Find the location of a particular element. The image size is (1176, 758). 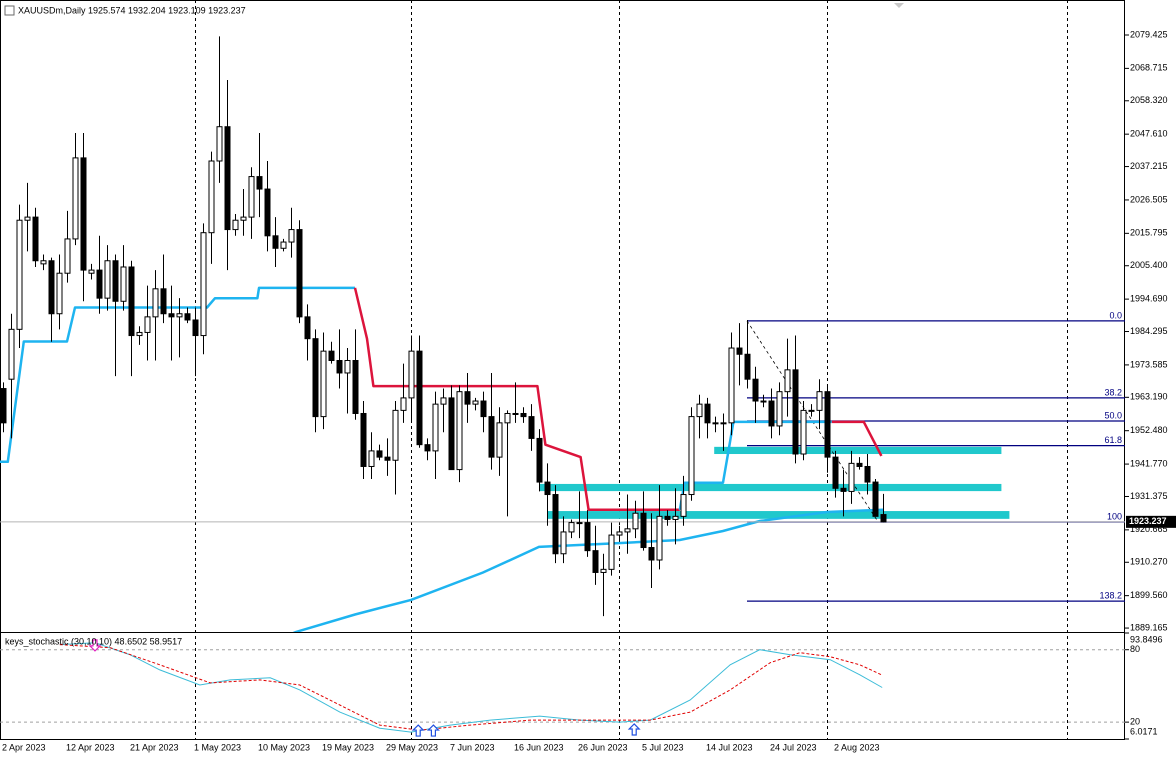

sub-window is located at coordinates (562, 688).